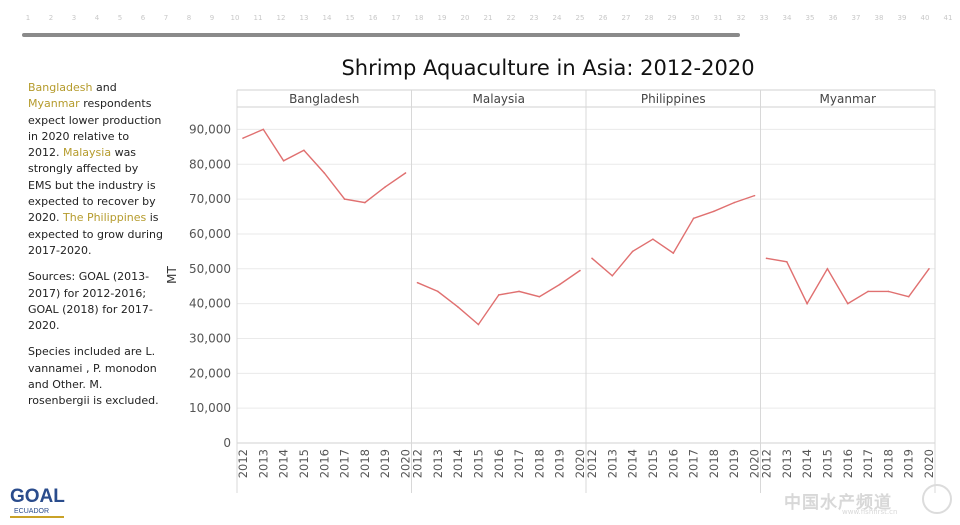  I want to click on sidebar-text: and, so click(104, 87).